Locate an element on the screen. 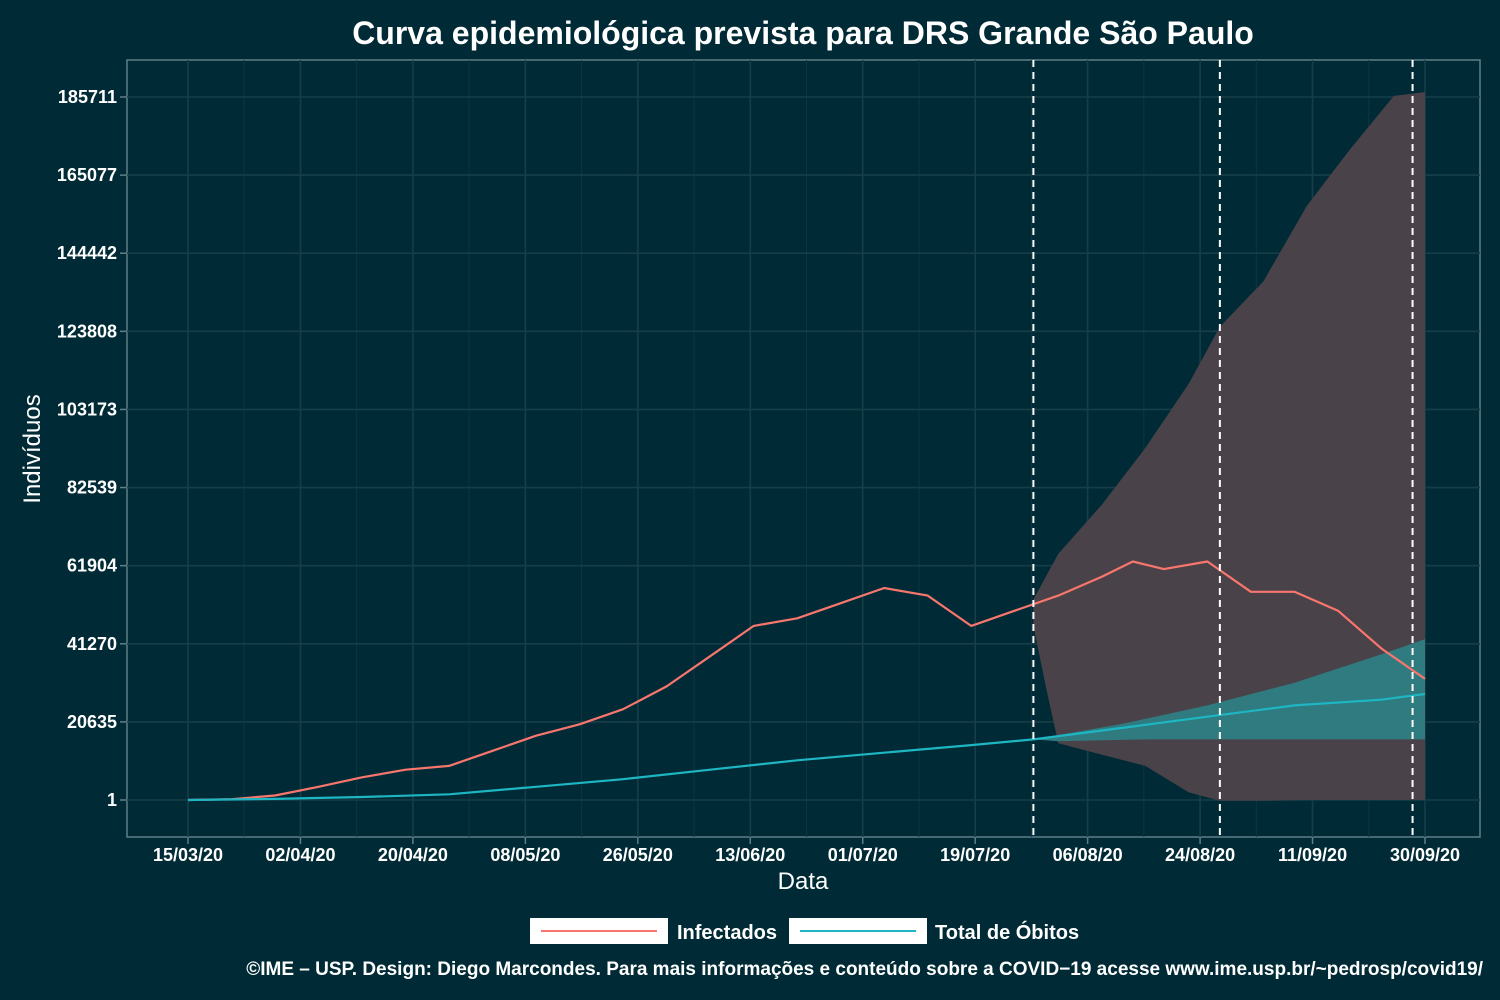 The height and width of the screenshot is (1000, 1500). x-tick-label: 01/07/20 is located at coordinates (863, 855).